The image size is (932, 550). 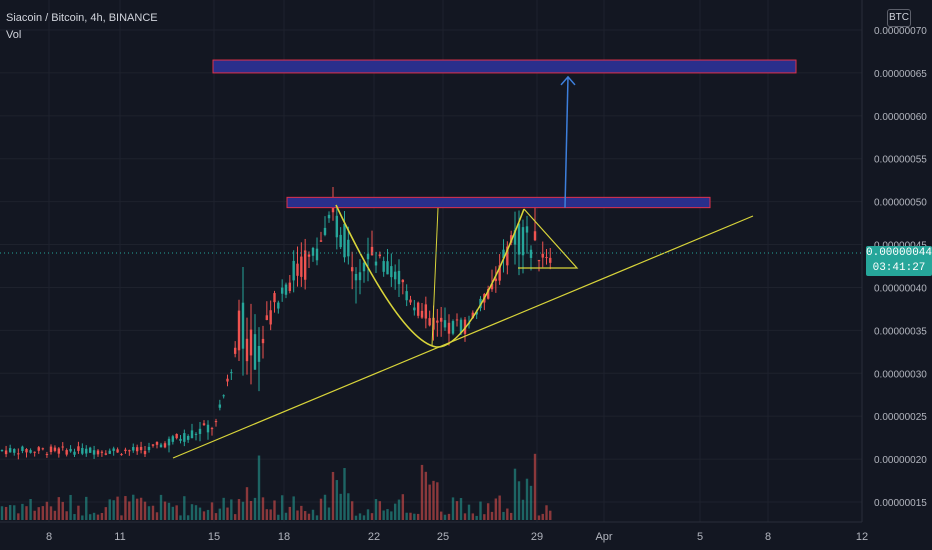 I want to click on time-tick-label: 11, so click(x=119, y=537).